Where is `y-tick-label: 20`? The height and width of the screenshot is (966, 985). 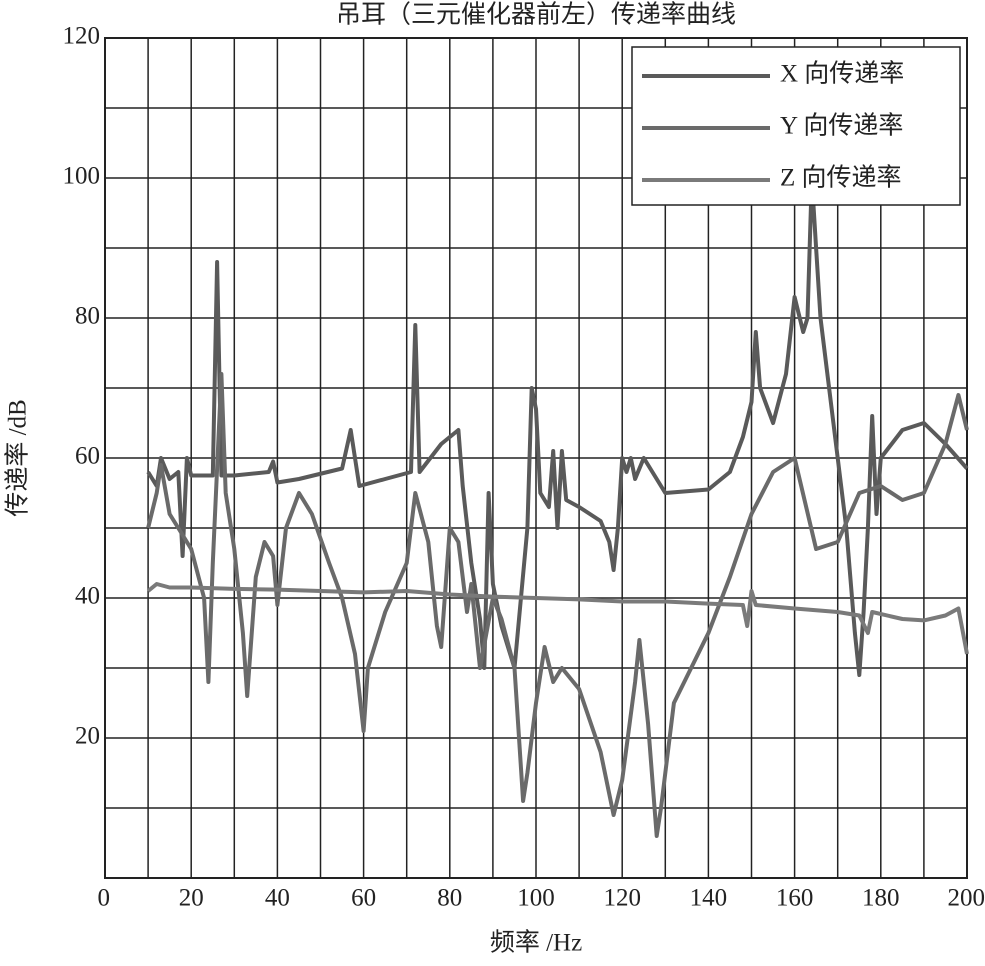 y-tick-label: 20 is located at coordinates (87, 736).